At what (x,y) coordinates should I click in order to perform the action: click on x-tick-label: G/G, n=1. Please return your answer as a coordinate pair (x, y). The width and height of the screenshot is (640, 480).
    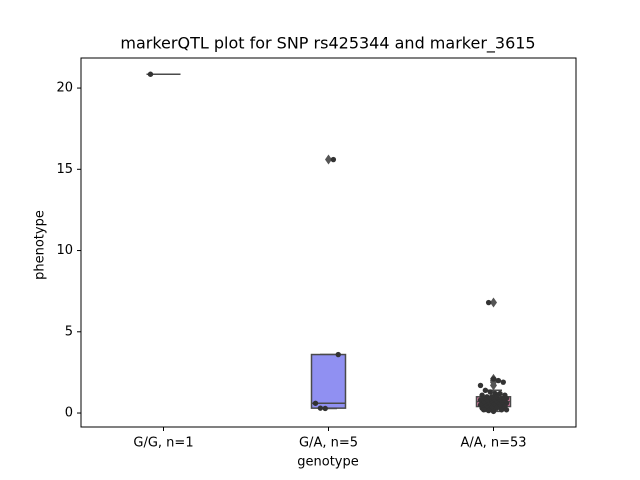
    Looking at the image, I should click on (163, 443).